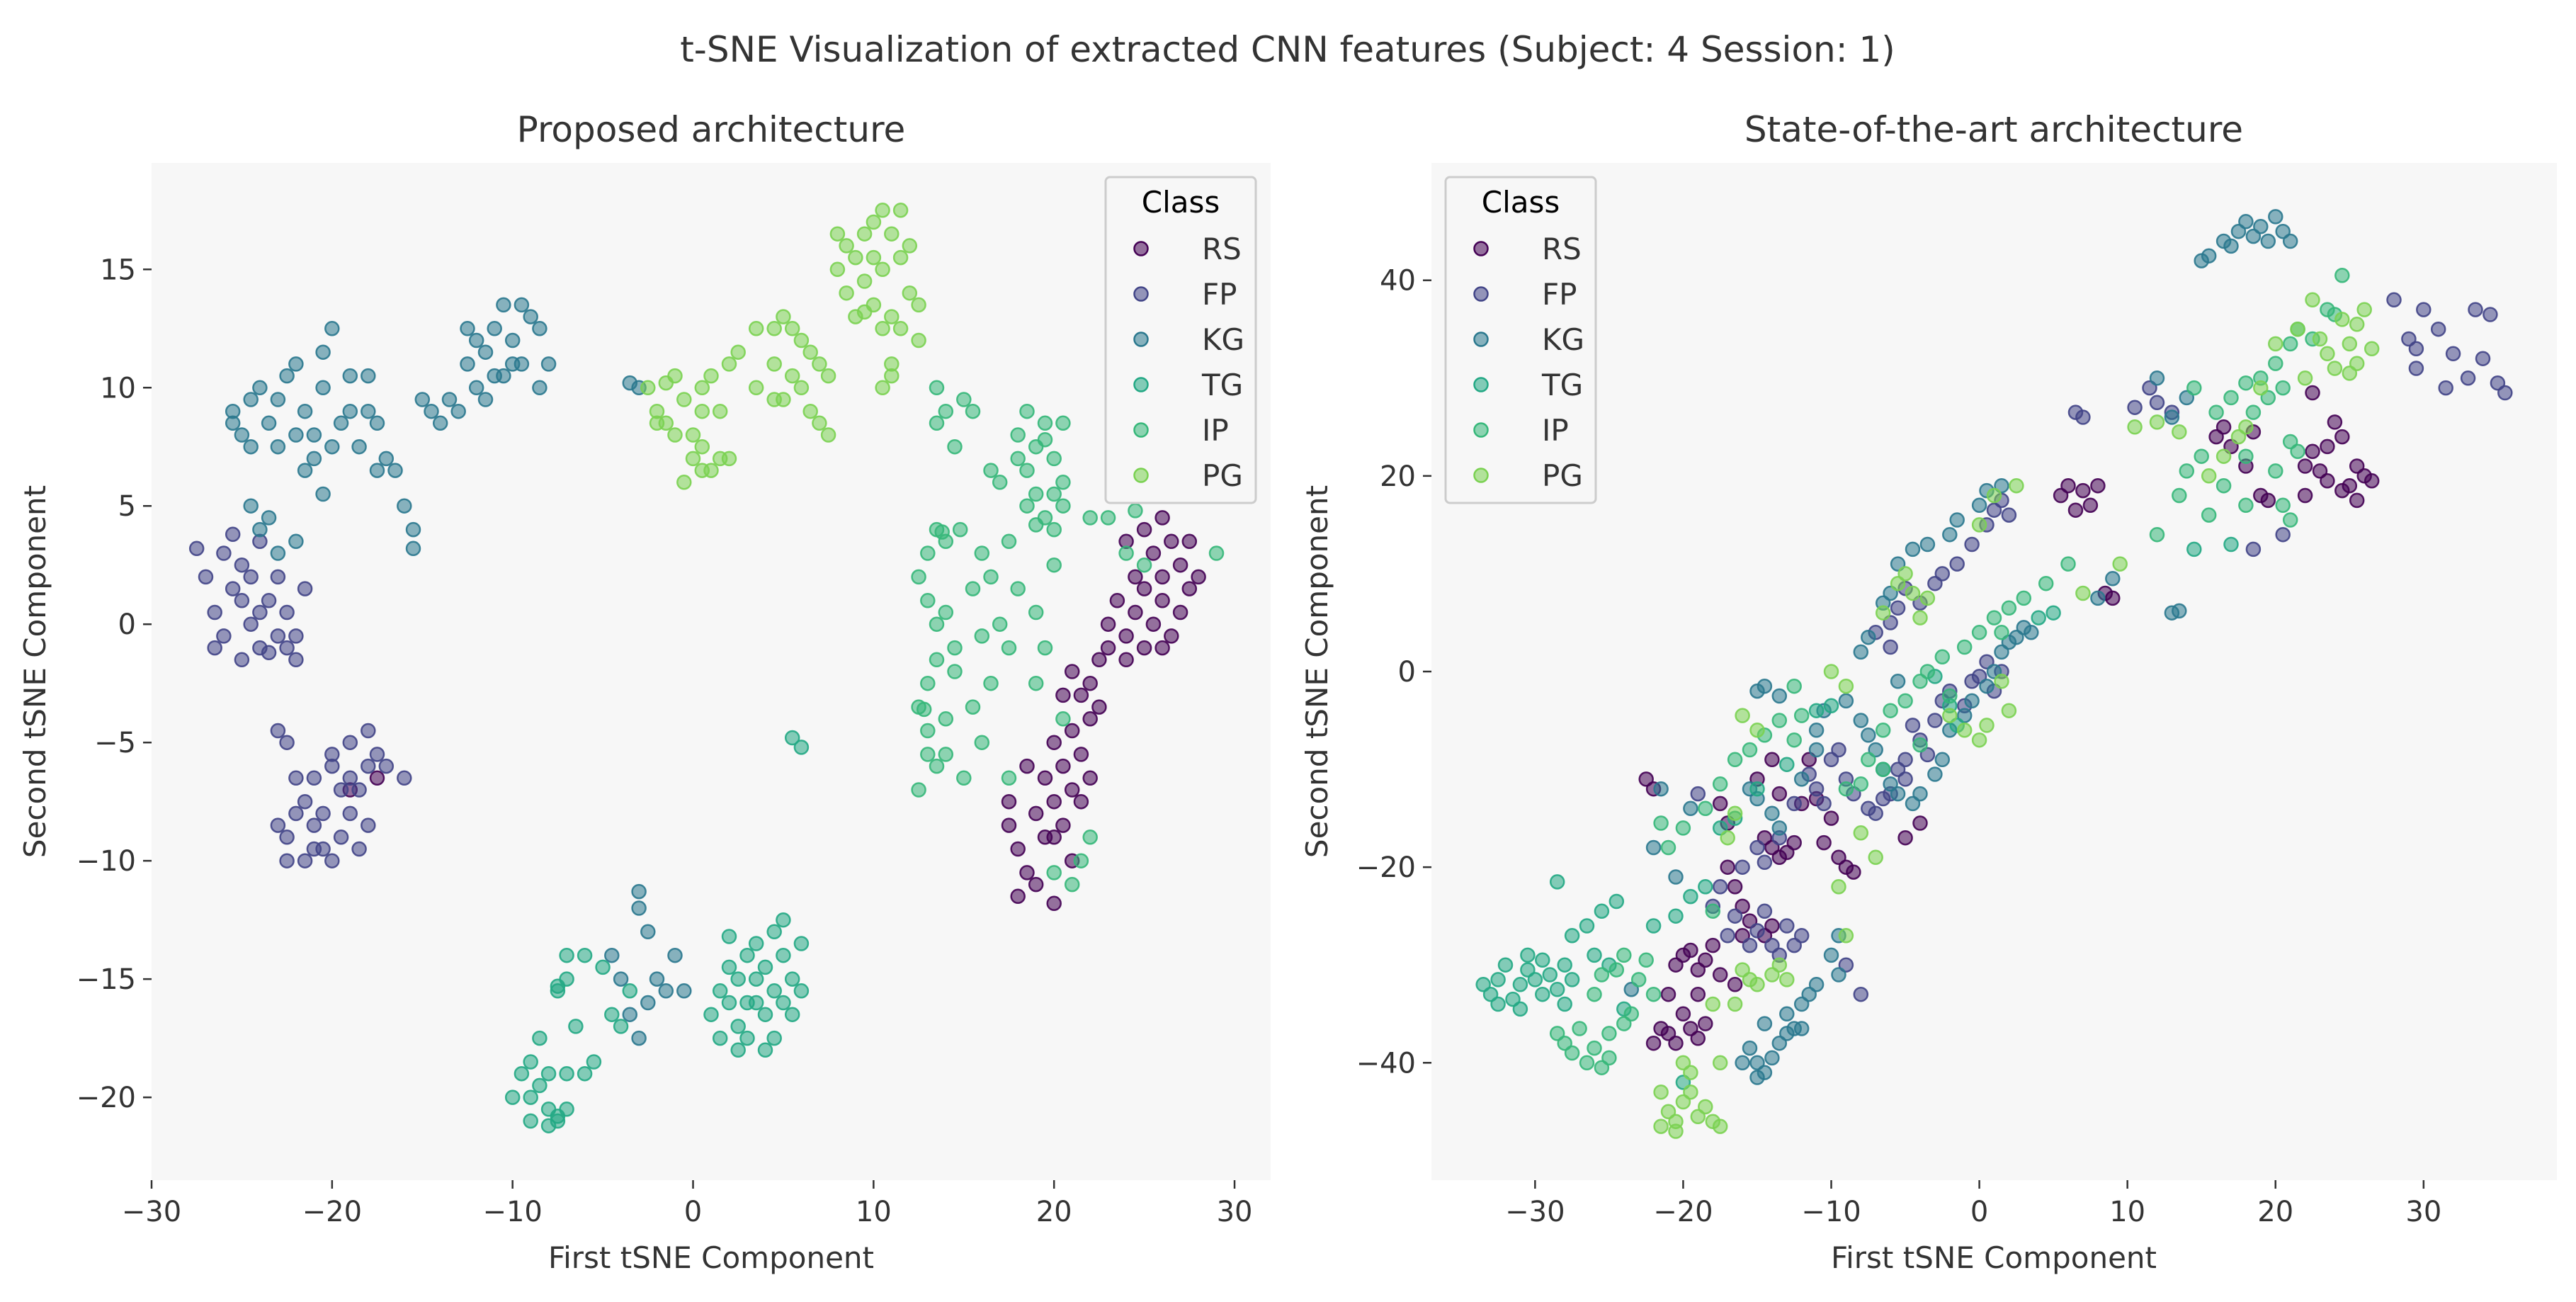 This screenshot has width=2576, height=1302. I want to click on legend-label-ip: IP, so click(1555, 430).